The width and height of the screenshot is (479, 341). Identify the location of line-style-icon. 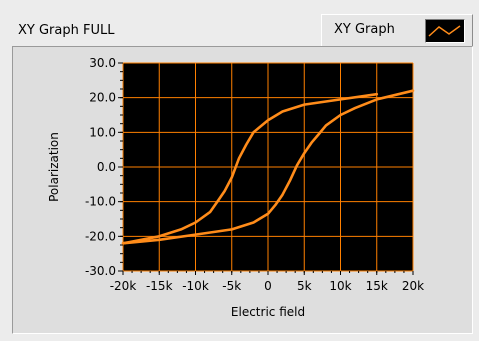
(444, 31).